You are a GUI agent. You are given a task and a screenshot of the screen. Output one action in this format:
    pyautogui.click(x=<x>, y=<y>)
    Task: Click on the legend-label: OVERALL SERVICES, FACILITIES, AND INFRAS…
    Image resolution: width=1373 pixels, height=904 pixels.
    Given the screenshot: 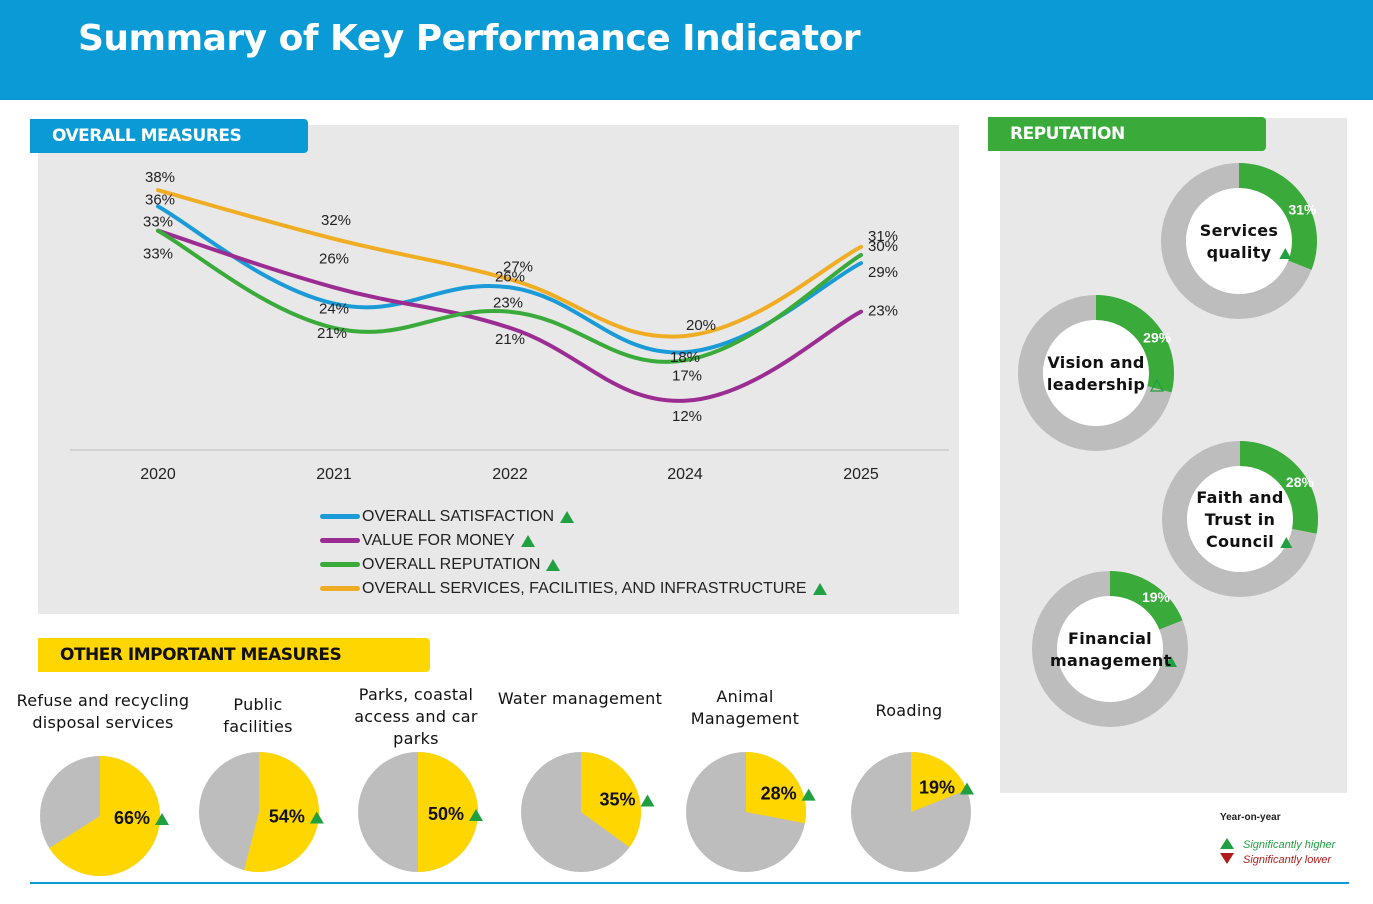 What is the action you would take?
    pyautogui.click(x=584, y=588)
    